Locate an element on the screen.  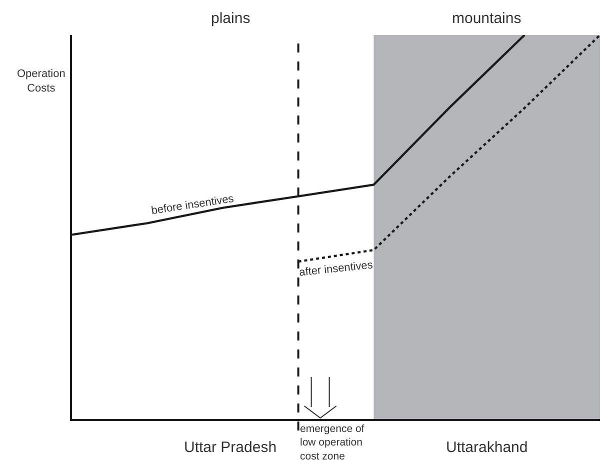
text: mountains is located at coordinates (487, 18).